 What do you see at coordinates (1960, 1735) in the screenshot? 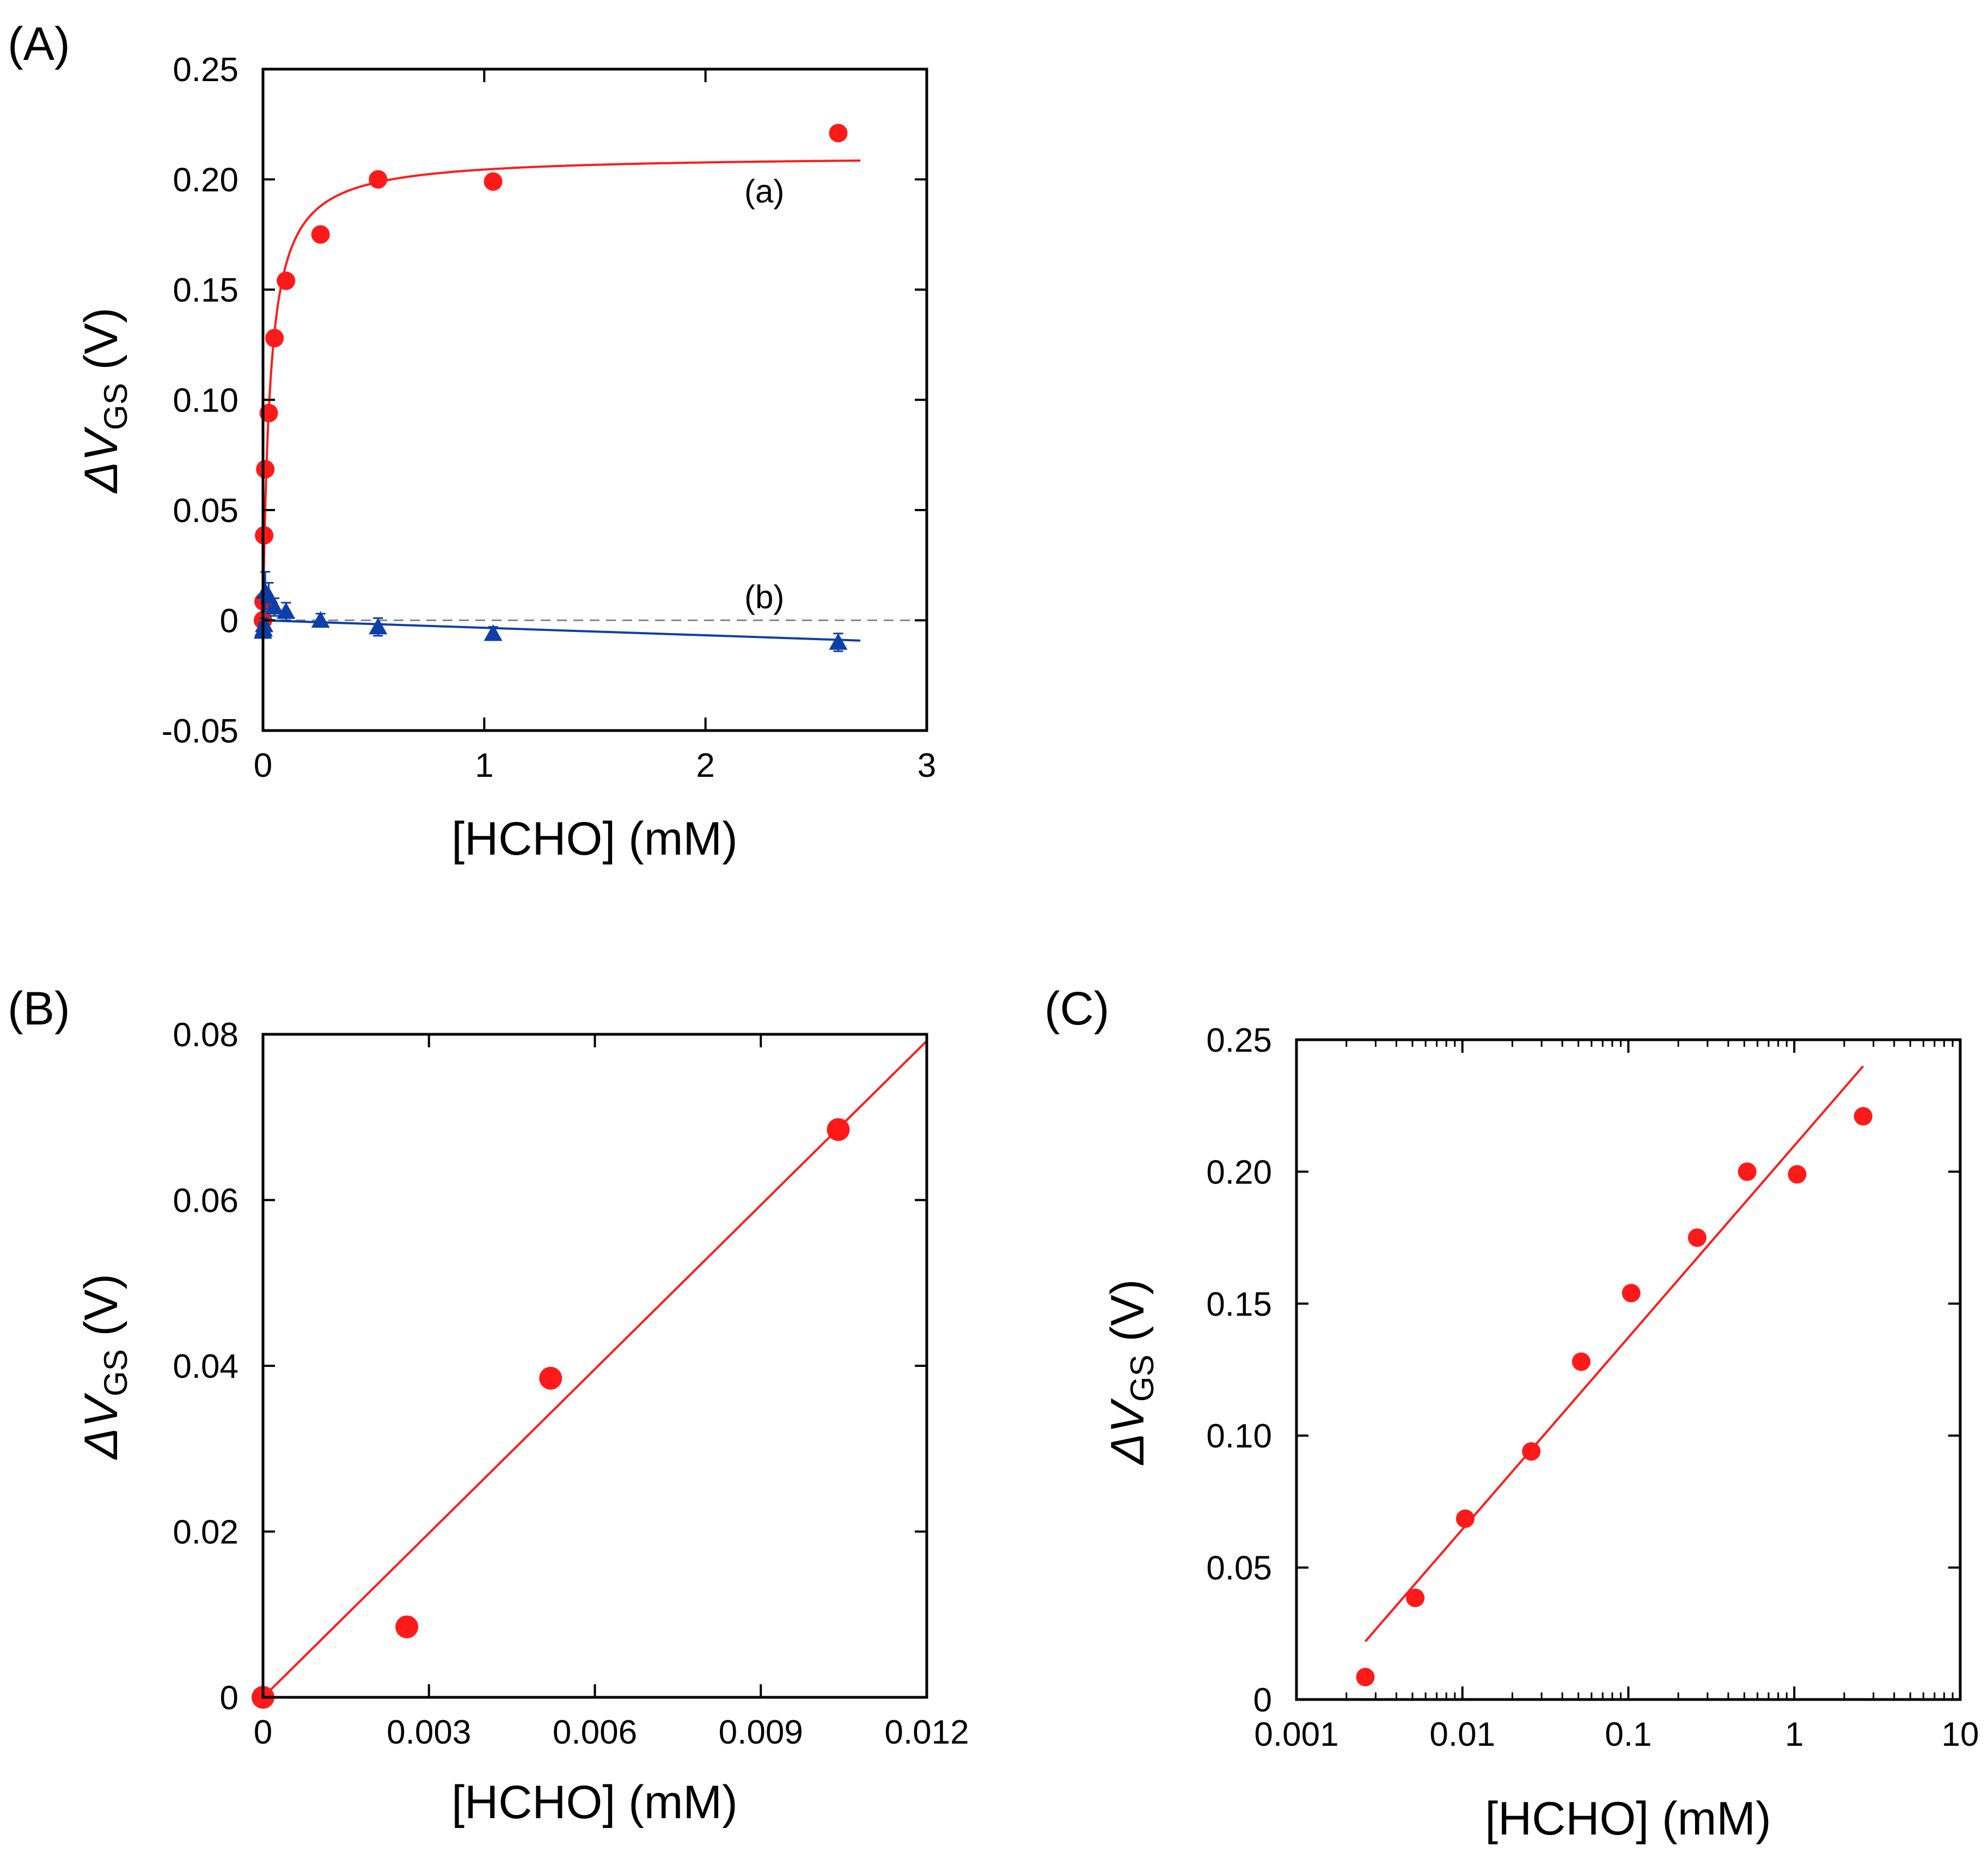
I see `x-tick-label: 10` at bounding box center [1960, 1735].